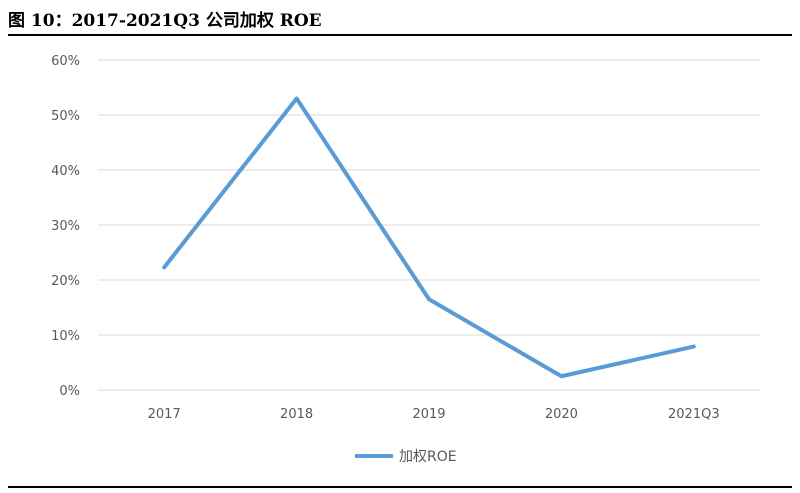 Image resolution: width=800 pixels, height=493 pixels. Describe the element at coordinates (165, 21) in the screenshot. I see `figure-title: 图 10：2017-2021Q3 公司加权 ROE` at that location.